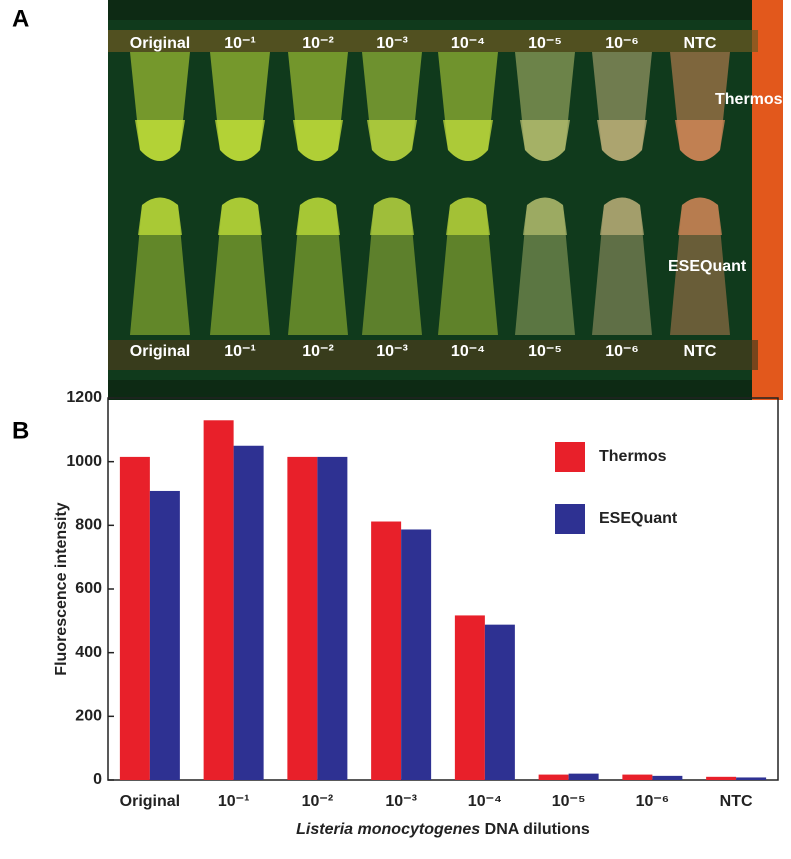 This screenshot has height=859, width=791. What do you see at coordinates (653, 801) in the screenshot?
I see `x-tick-label: 10⁻⁶` at bounding box center [653, 801].